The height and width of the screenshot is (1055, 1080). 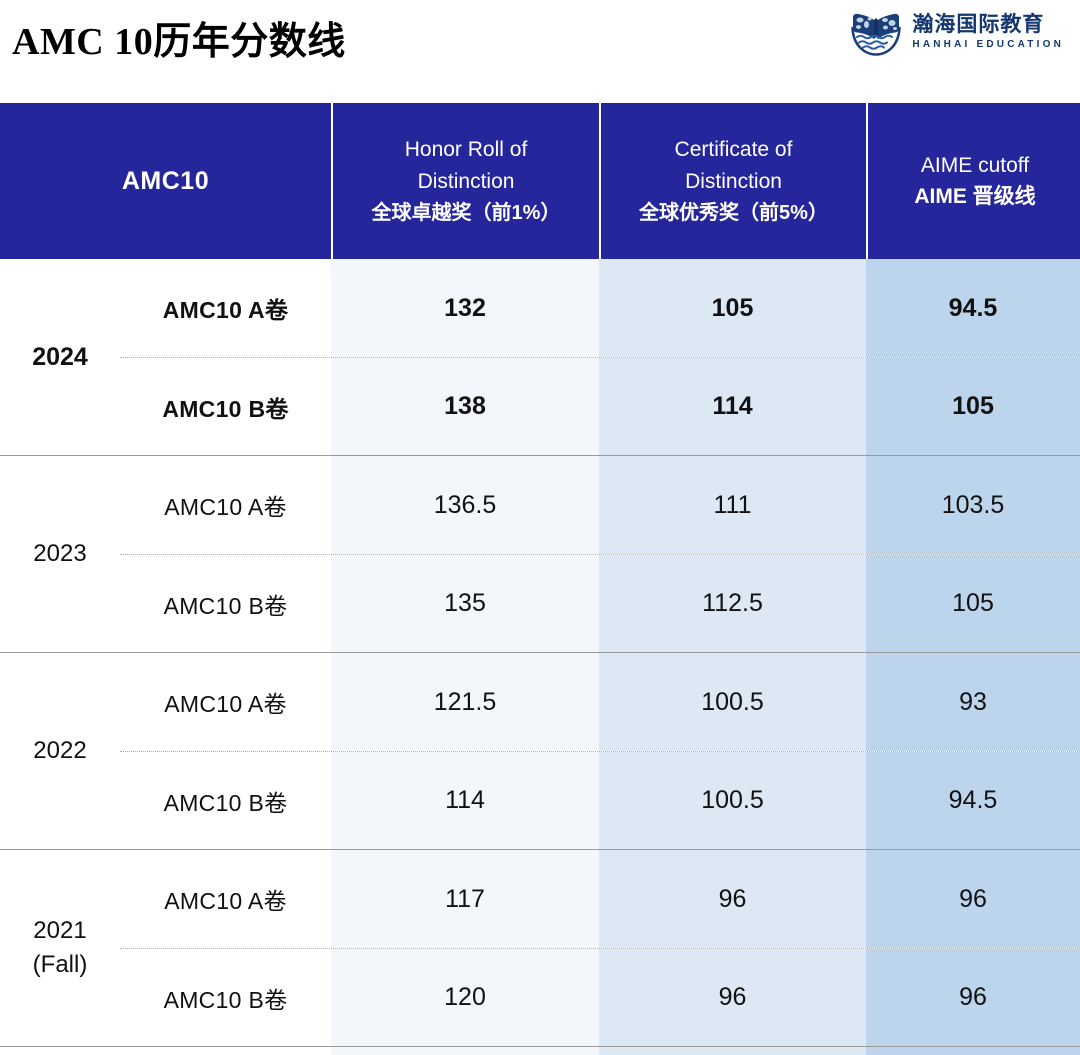 I want to click on year-value: 2022, so click(x=60, y=750).